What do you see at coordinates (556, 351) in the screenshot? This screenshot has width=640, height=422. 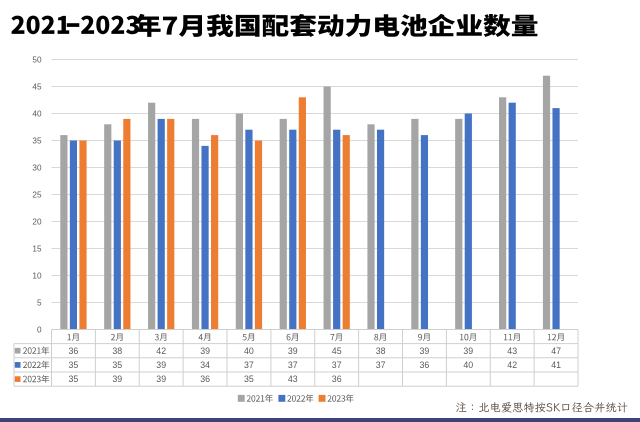 I see `svg-text: 47` at bounding box center [556, 351].